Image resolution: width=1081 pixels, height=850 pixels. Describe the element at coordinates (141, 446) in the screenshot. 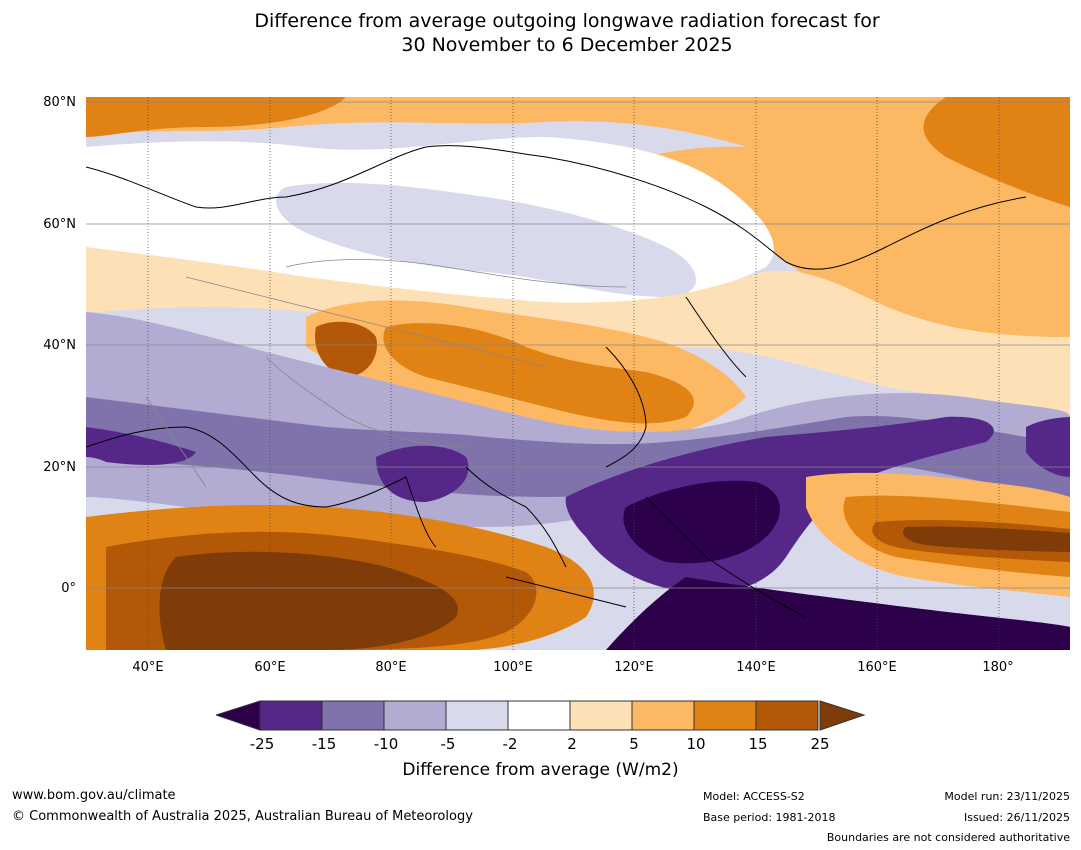

I see `arabian-sea-dark-purple` at that location.